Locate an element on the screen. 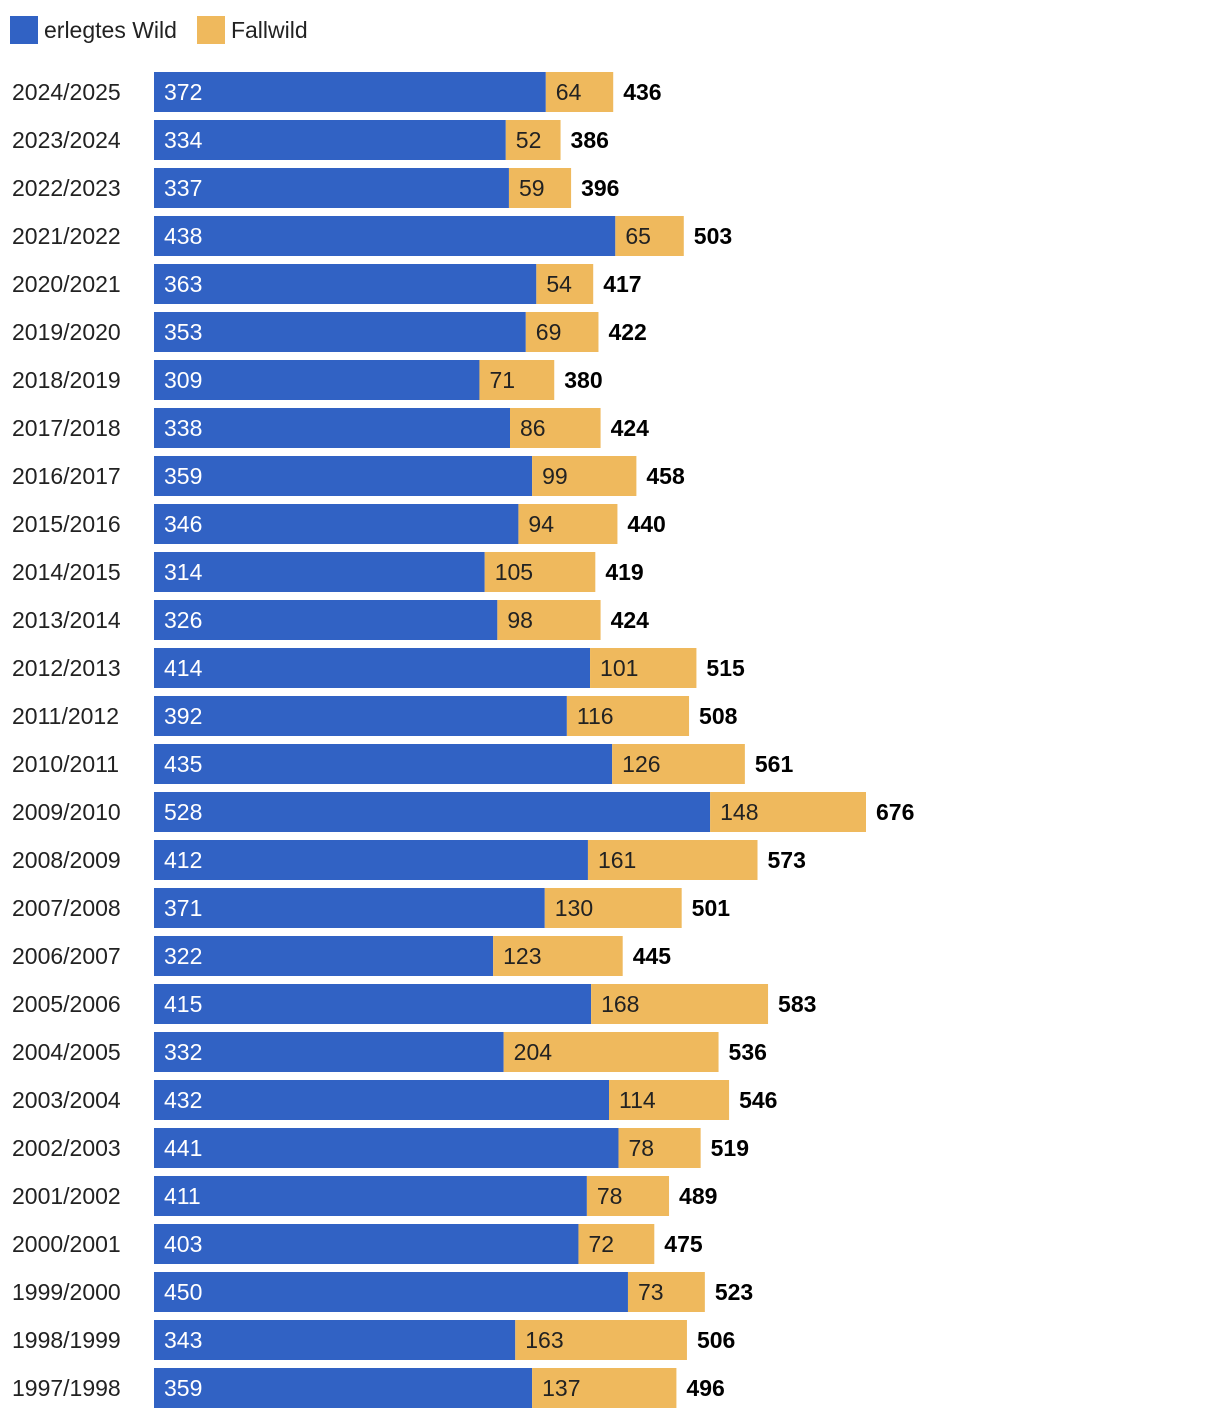 Image resolution: width=1220 pixels, height=1420 pixels. category-label: 2019/2020 is located at coordinates (66, 332).